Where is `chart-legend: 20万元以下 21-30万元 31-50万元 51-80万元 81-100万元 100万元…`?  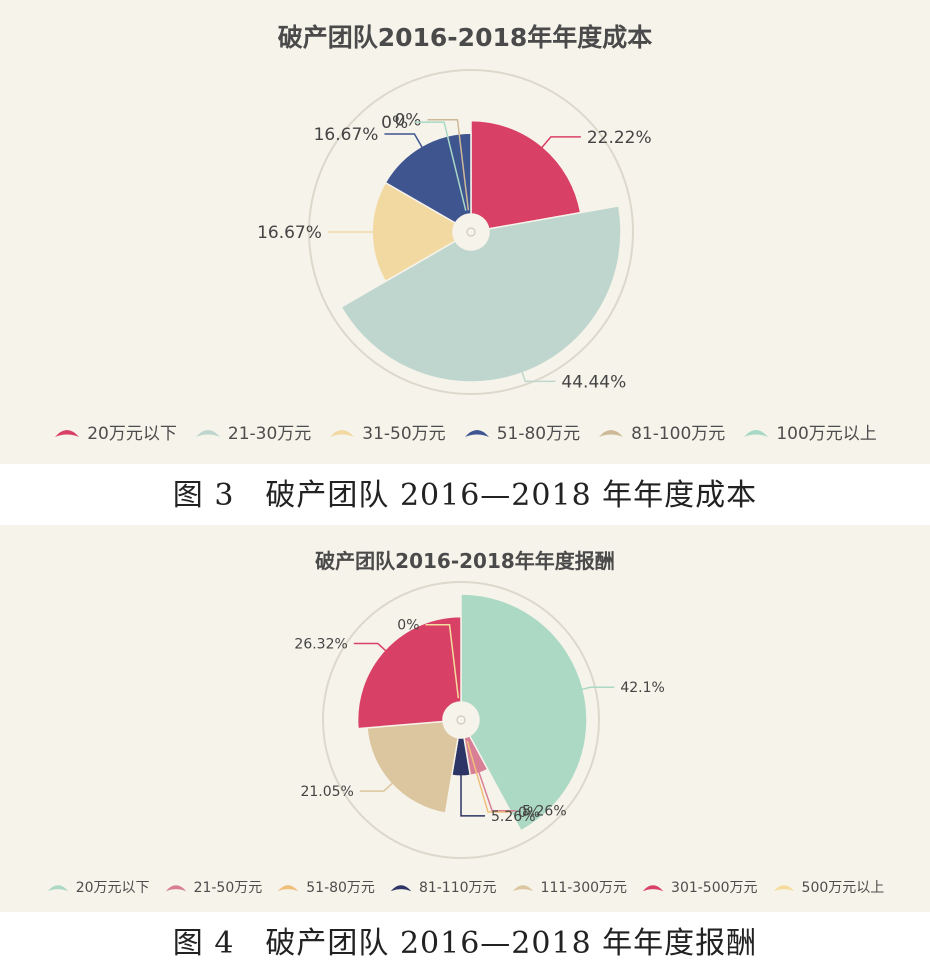
chart-legend: 20万元以下 21-30万元 31-50万元 51-80万元 81-100万元 100万元… is located at coordinates (465, 431).